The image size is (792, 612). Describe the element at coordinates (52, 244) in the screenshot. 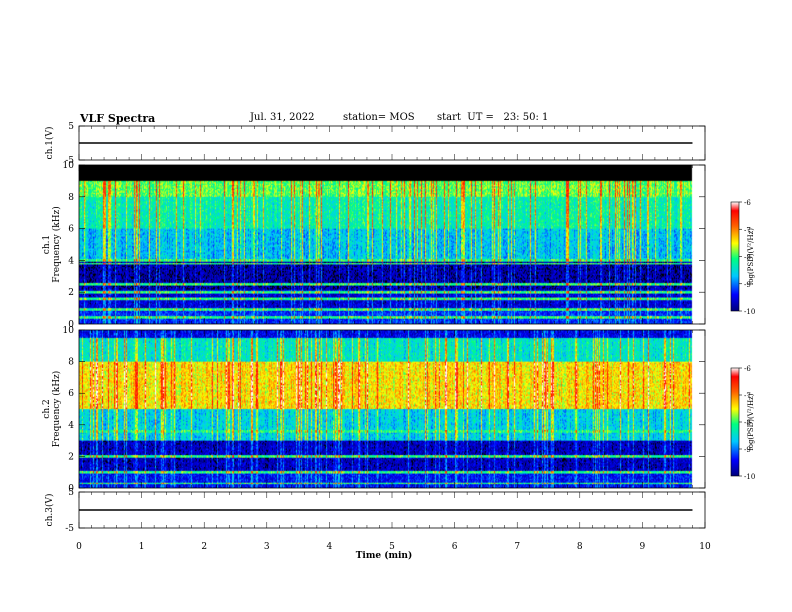

I see `y-axis-label: ch.1Frequency (kHz)` at that location.